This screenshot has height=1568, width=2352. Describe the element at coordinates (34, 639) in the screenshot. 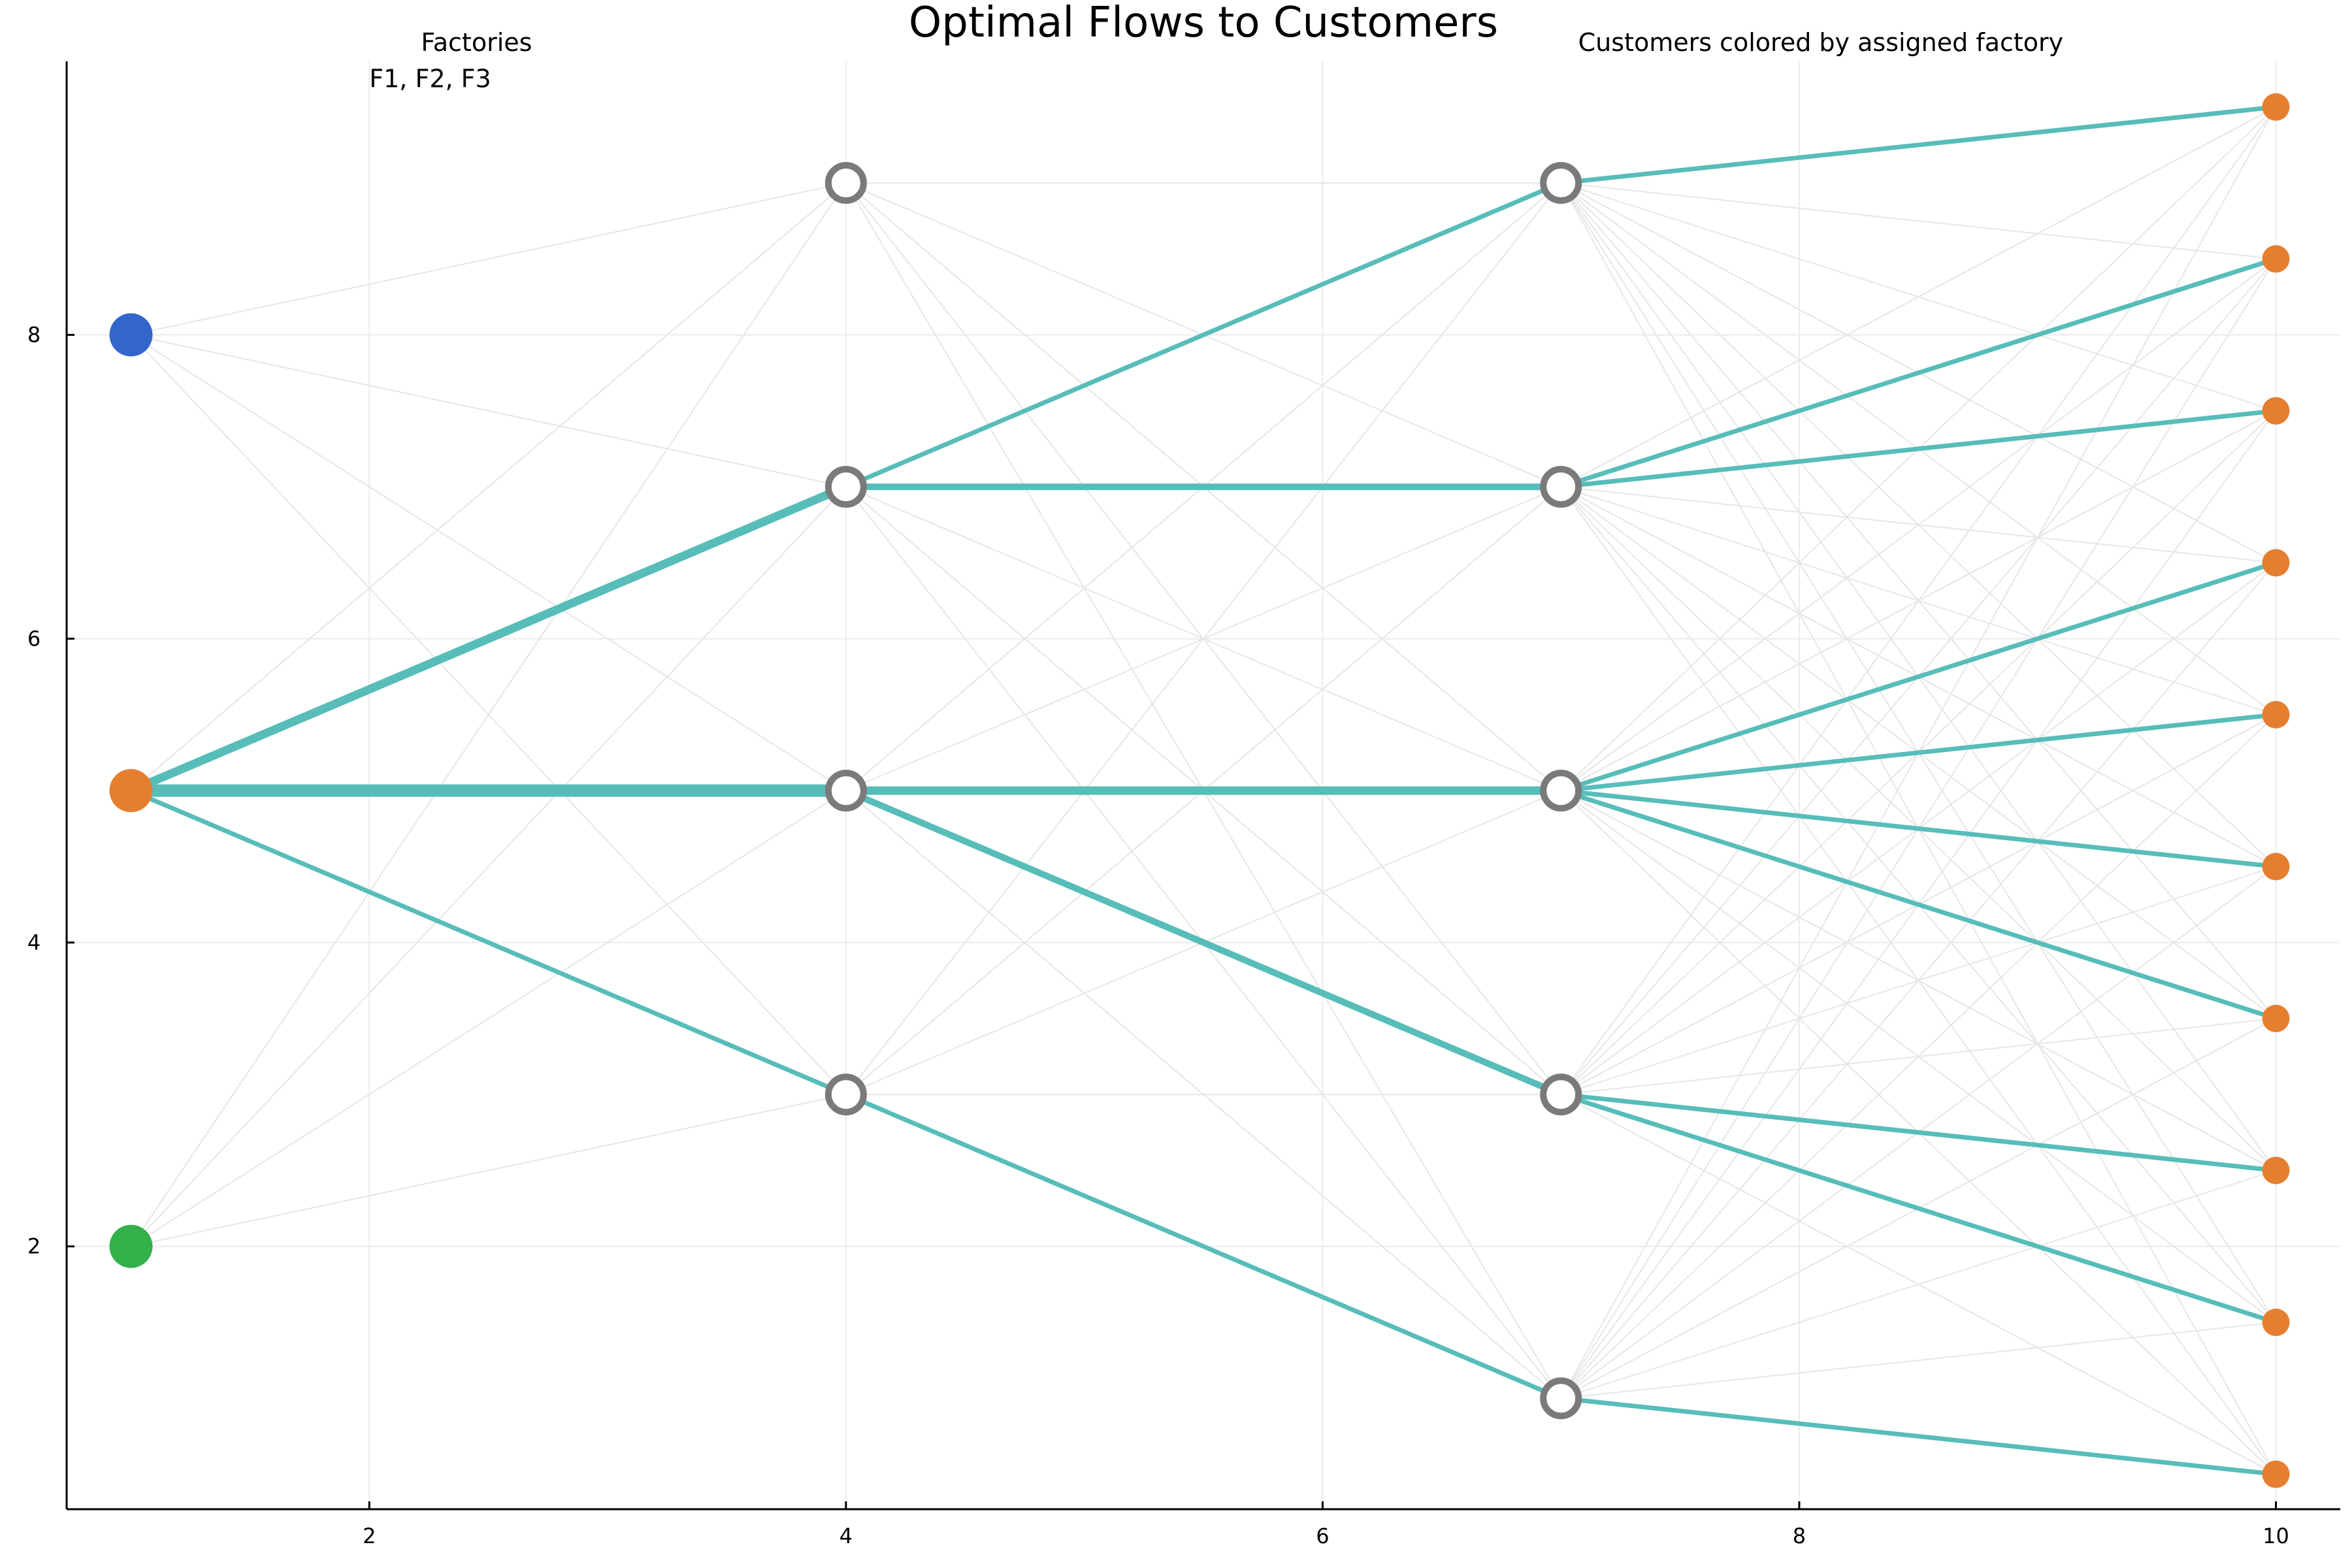

I see `y-tick-label: 6` at that location.